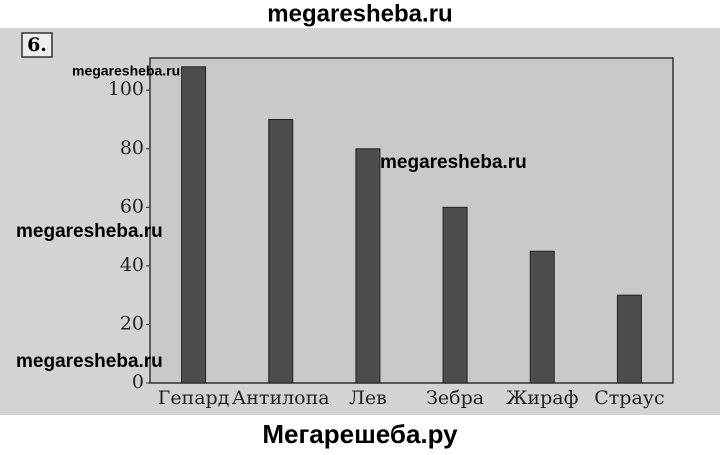 This screenshot has width=720, height=455. What do you see at coordinates (132, 323) in the screenshot?
I see `y-tick-label: 20` at bounding box center [132, 323].